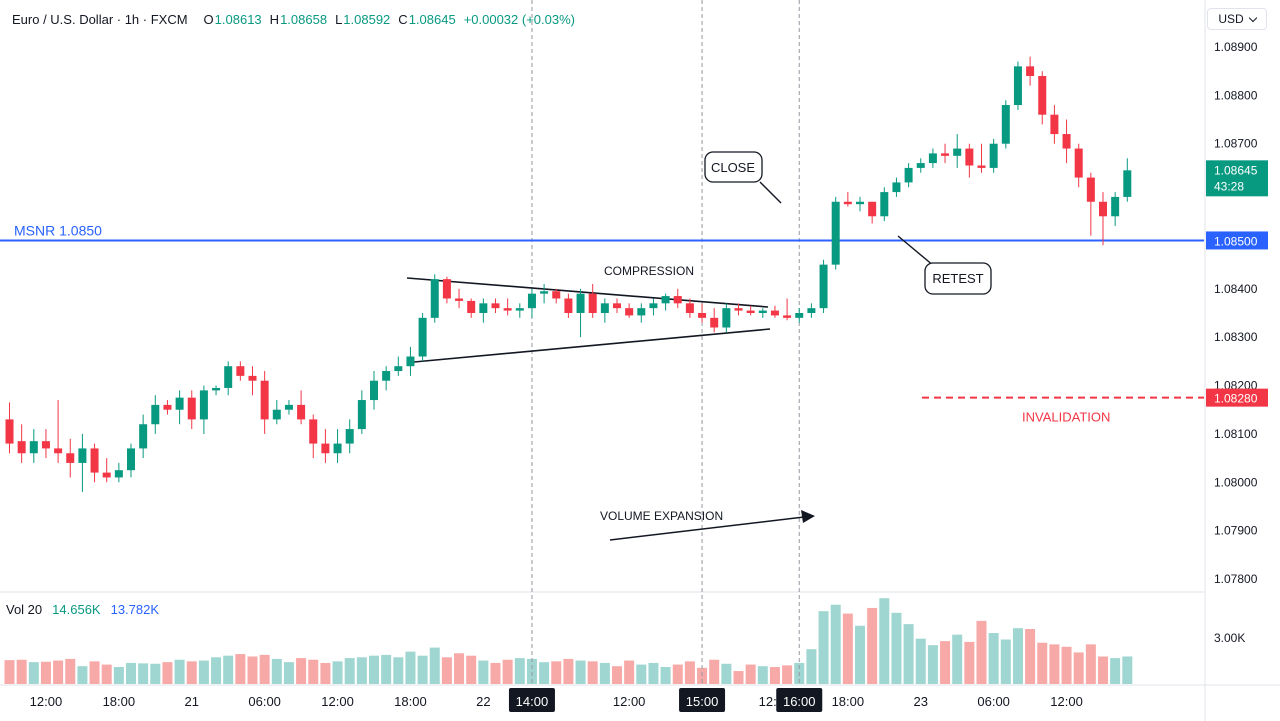  I want to click on time-axis-tick: 18:00, so click(119, 701).